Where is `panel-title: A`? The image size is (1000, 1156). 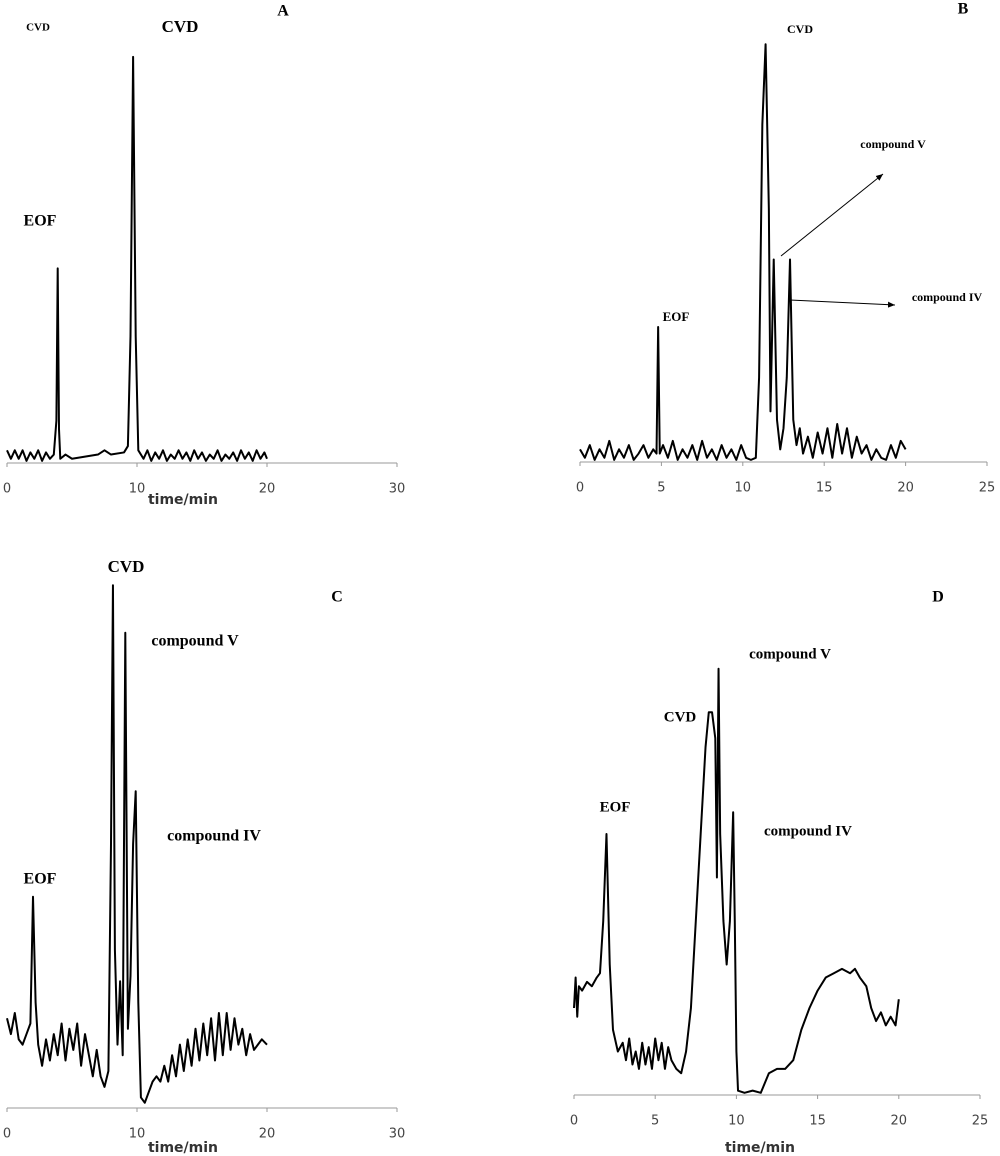 panel-title: A is located at coordinates (283, 11).